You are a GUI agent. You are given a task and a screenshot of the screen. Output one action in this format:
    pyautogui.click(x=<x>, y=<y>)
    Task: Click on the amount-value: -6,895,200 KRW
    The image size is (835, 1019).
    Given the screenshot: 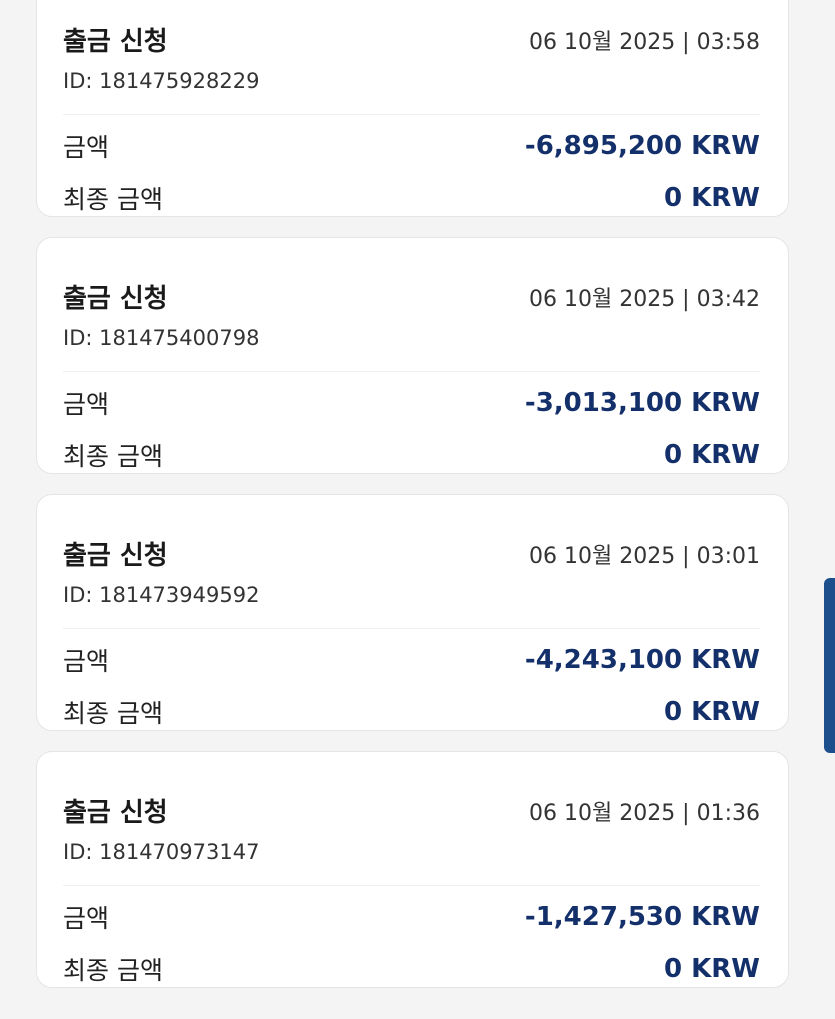 What is the action you would take?
    pyautogui.click(x=642, y=146)
    